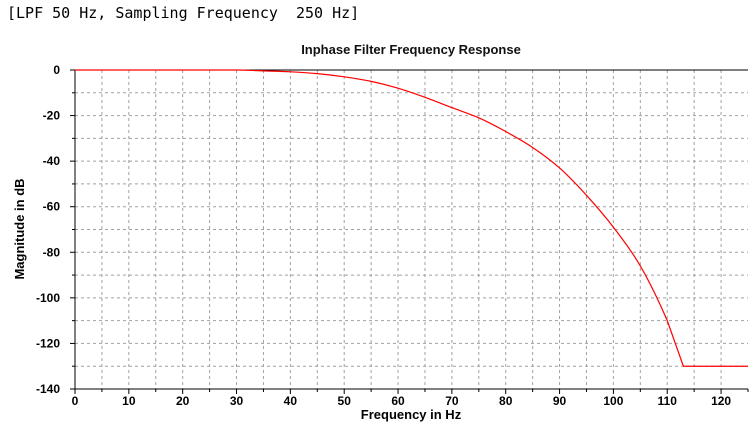  Describe the element at coordinates (129, 401) in the screenshot. I see `x-tick-label: 10` at that location.